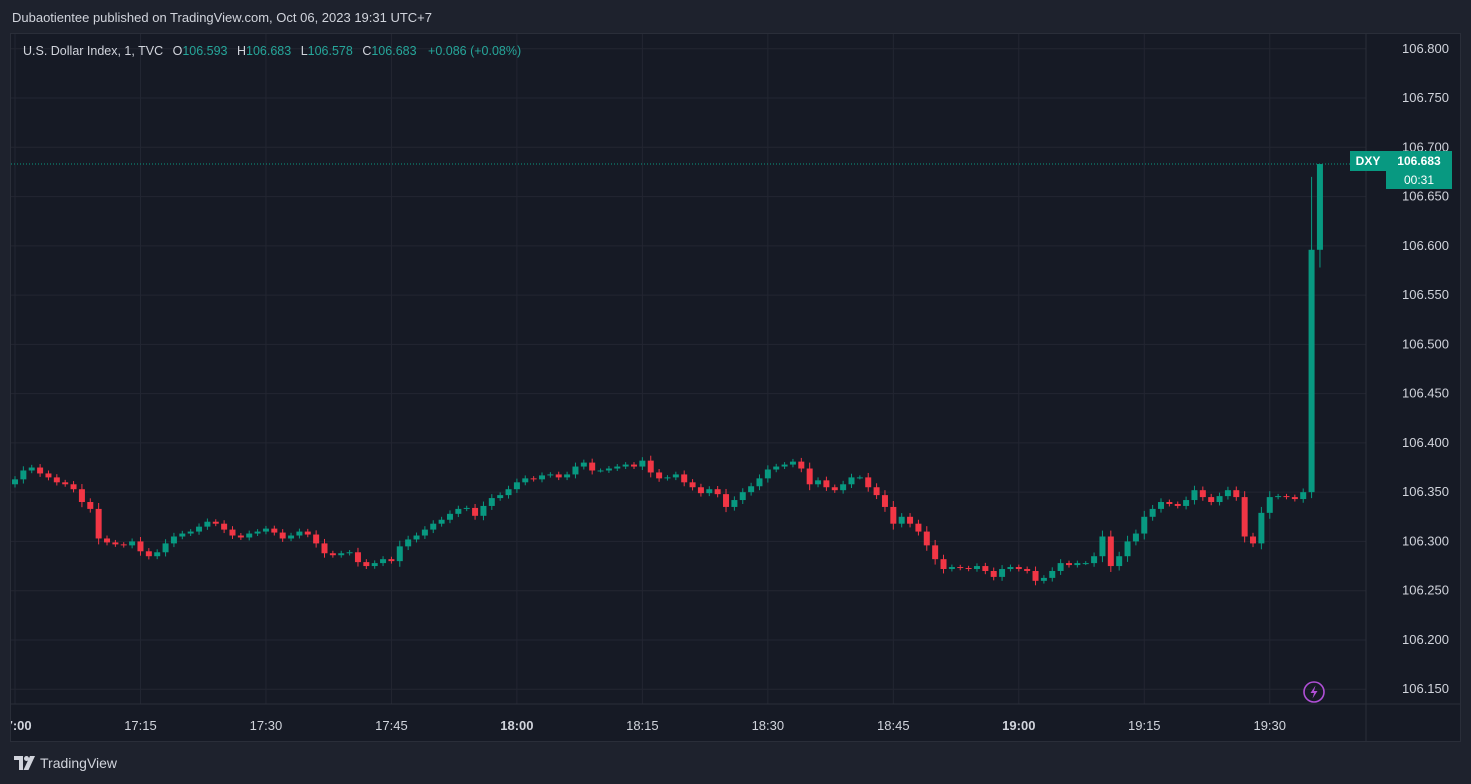 This screenshot has height=784, width=1471. I want to click on time-tick-label: 18:00, so click(516, 725).